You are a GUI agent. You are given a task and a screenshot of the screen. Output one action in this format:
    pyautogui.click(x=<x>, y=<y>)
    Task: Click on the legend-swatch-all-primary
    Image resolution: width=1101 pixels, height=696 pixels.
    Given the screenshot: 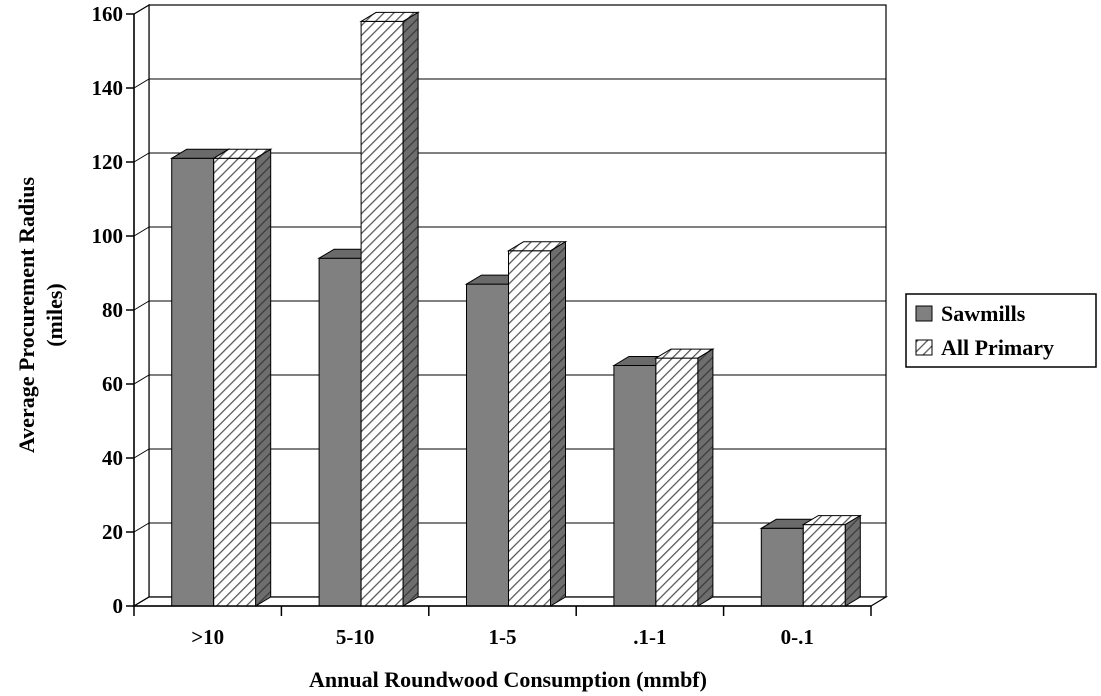 What is the action you would take?
    pyautogui.click(x=924, y=347)
    